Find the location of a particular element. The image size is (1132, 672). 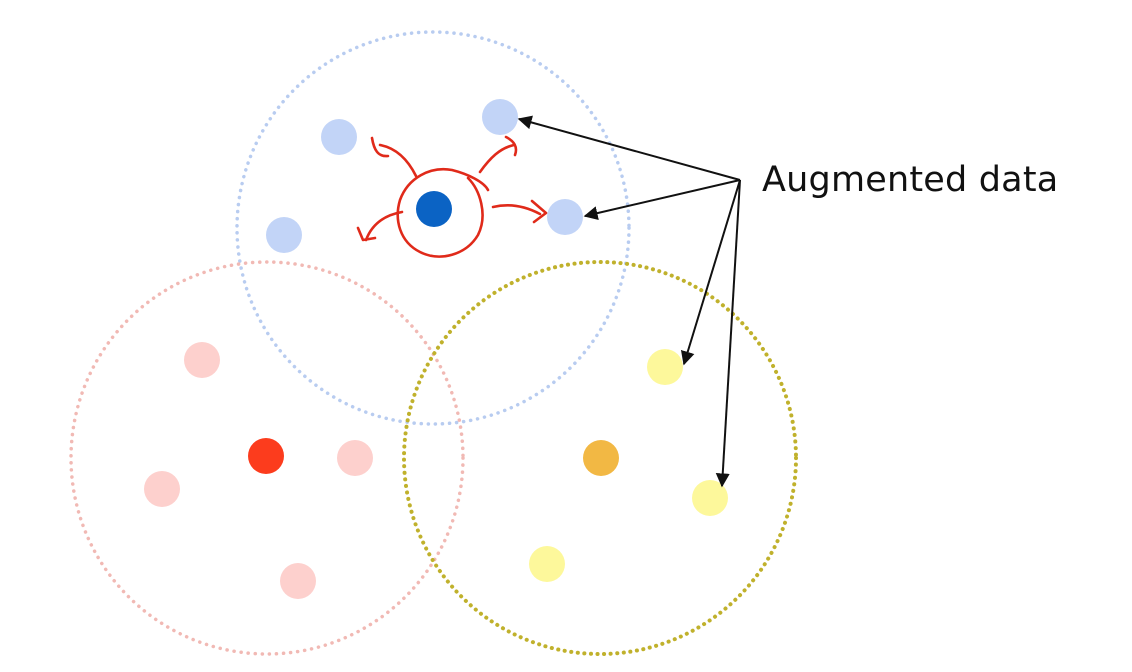

yellow-anchor-point is located at coordinates (601, 458).